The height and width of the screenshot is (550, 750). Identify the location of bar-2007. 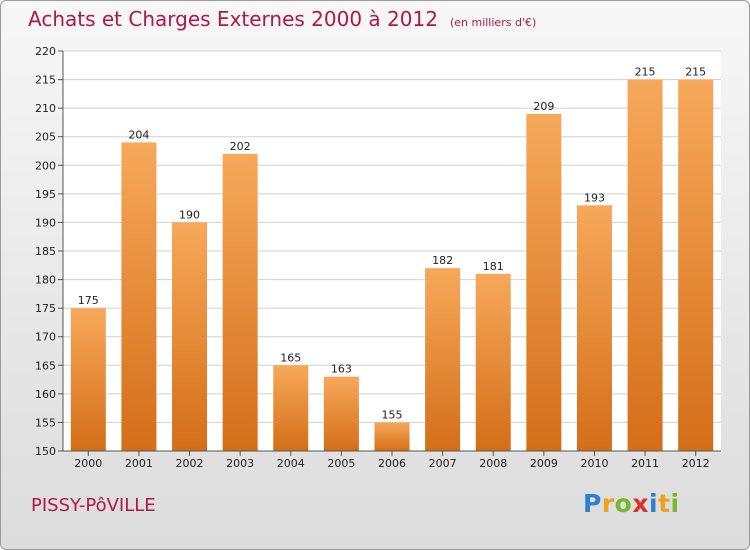
(443, 359).